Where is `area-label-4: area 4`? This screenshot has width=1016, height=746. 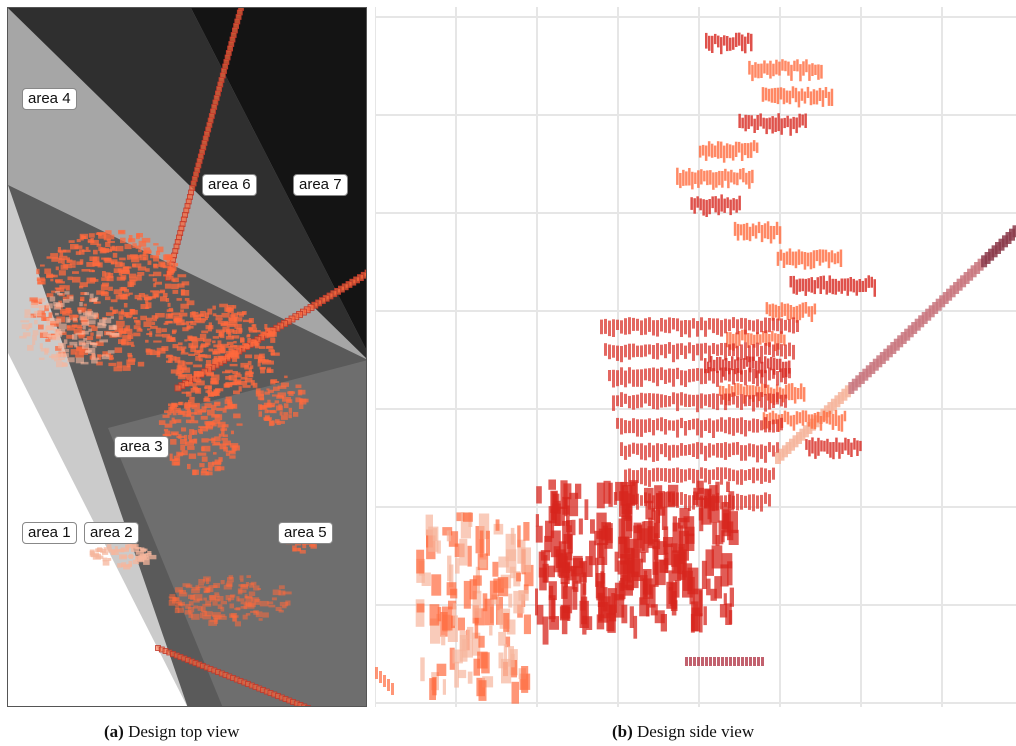 area-label-4: area 4 is located at coordinates (49, 99).